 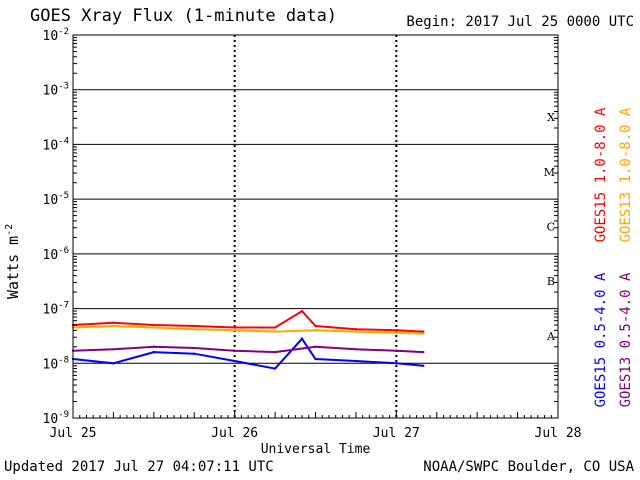 What do you see at coordinates (139, 467) in the screenshot?
I see `updated-timestamp: Updated 2017 Jul 27 04:07:11 UTC` at bounding box center [139, 467].